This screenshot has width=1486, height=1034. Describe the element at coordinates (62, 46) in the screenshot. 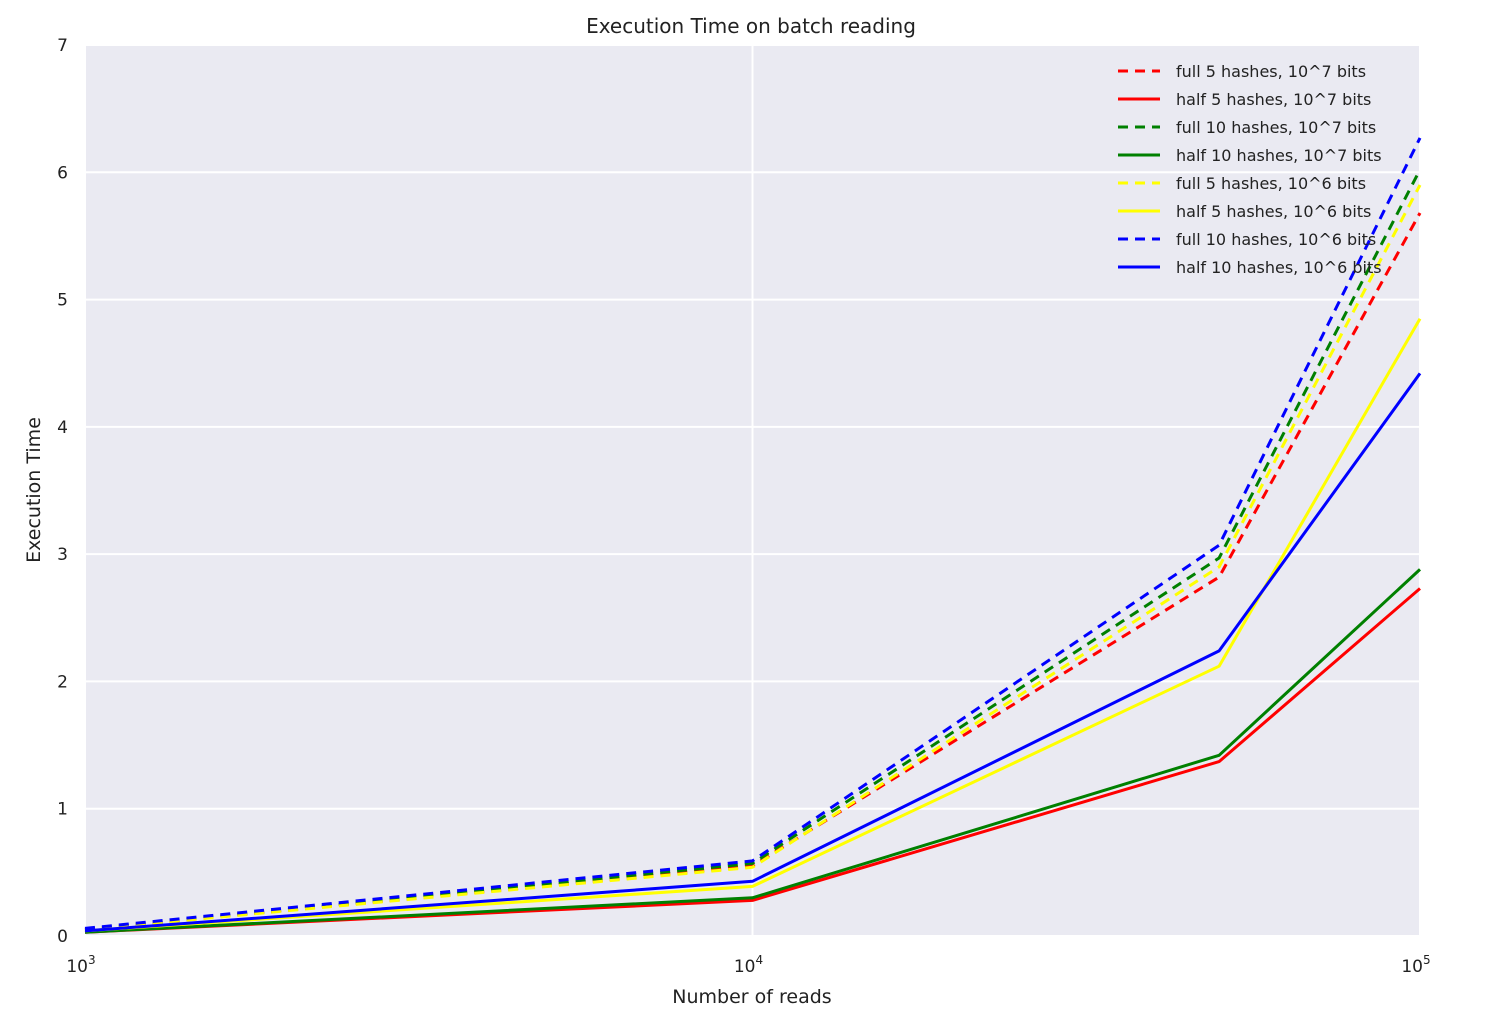

I see `y-tick-label: 7` at that location.